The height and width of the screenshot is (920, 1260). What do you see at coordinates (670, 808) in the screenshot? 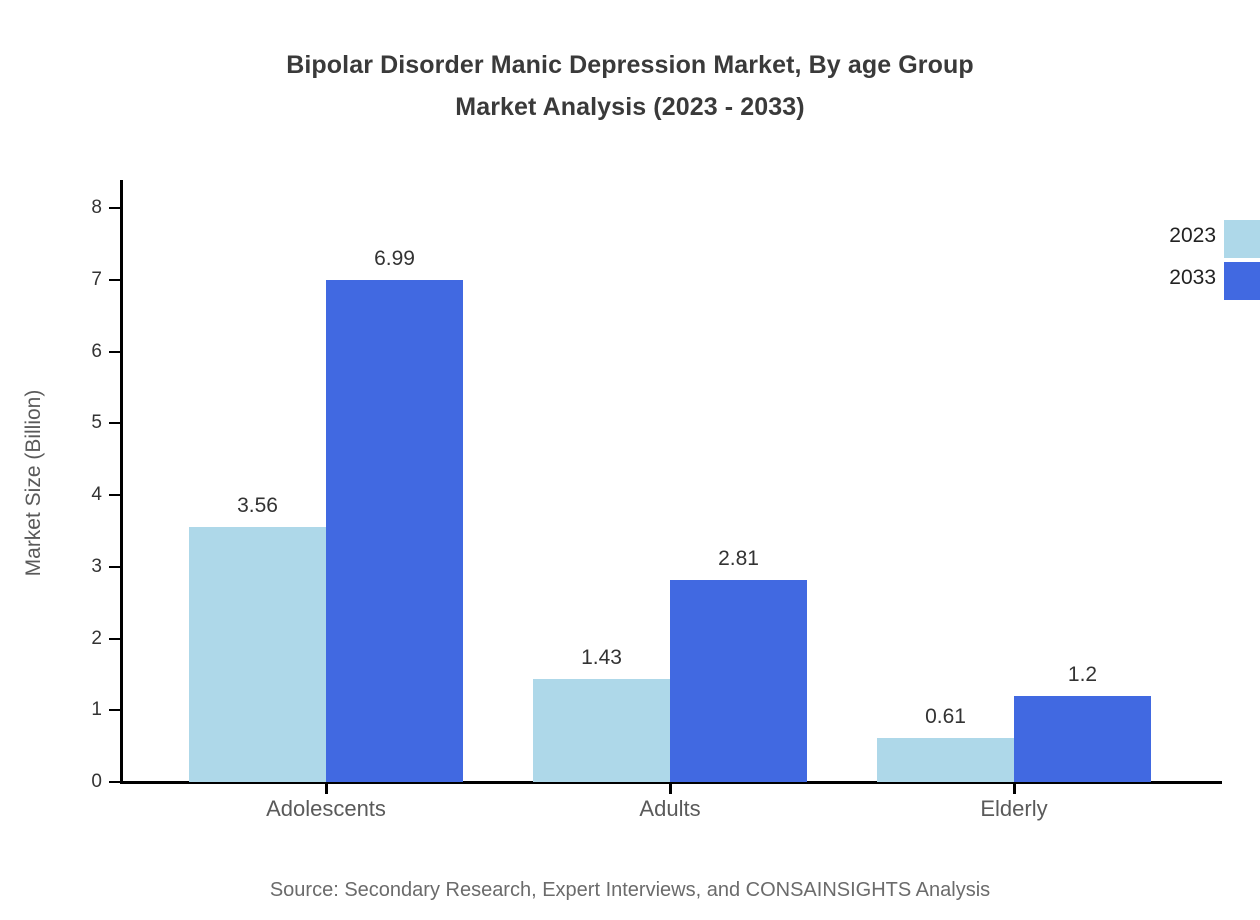
I see `x-axis-category-label-adults: Adults` at bounding box center [670, 808].